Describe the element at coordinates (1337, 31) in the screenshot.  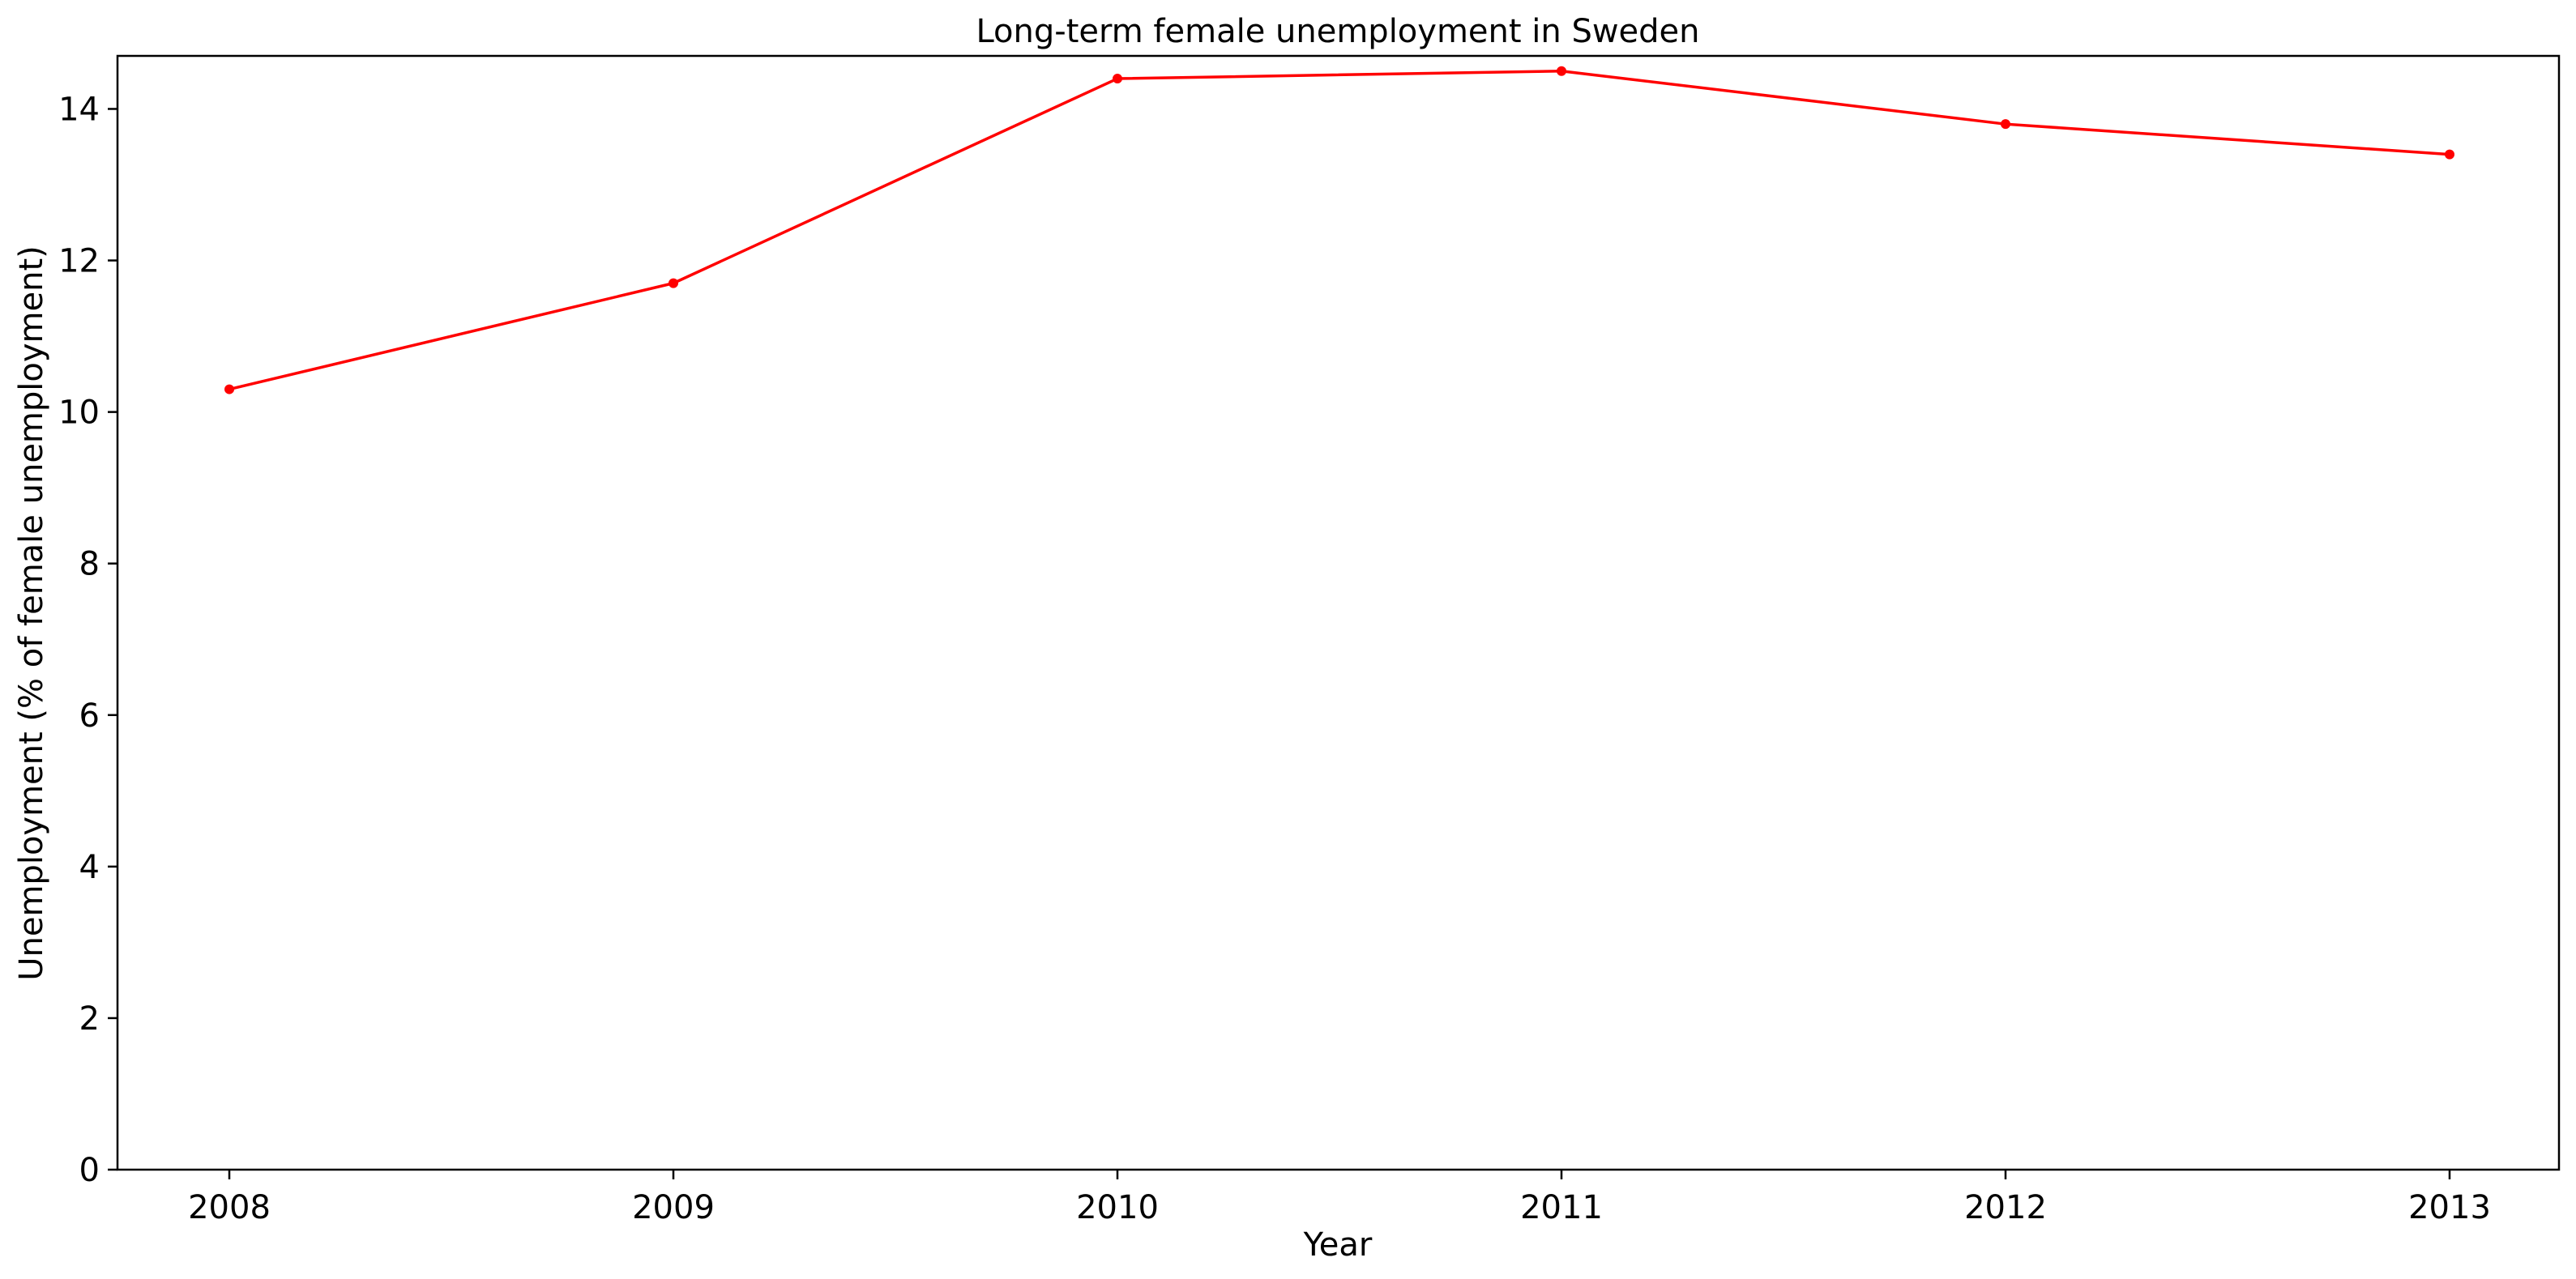
I see `chart-title: Long-term female unemployment in Sweden` at that location.